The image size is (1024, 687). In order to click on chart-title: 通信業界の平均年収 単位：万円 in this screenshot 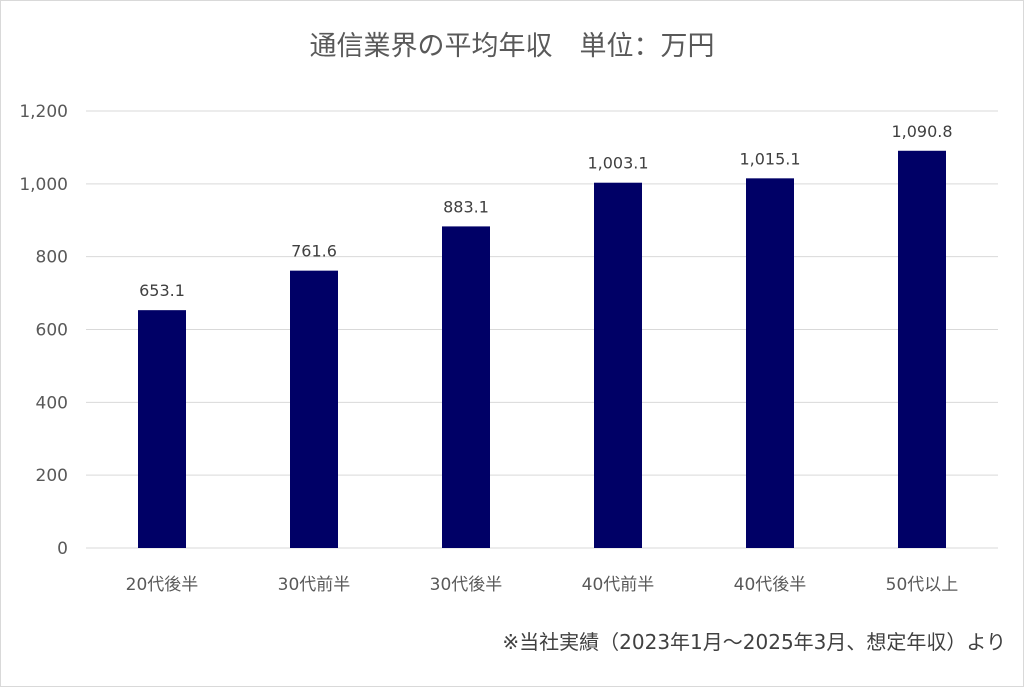, I will do `click(512, 46)`.